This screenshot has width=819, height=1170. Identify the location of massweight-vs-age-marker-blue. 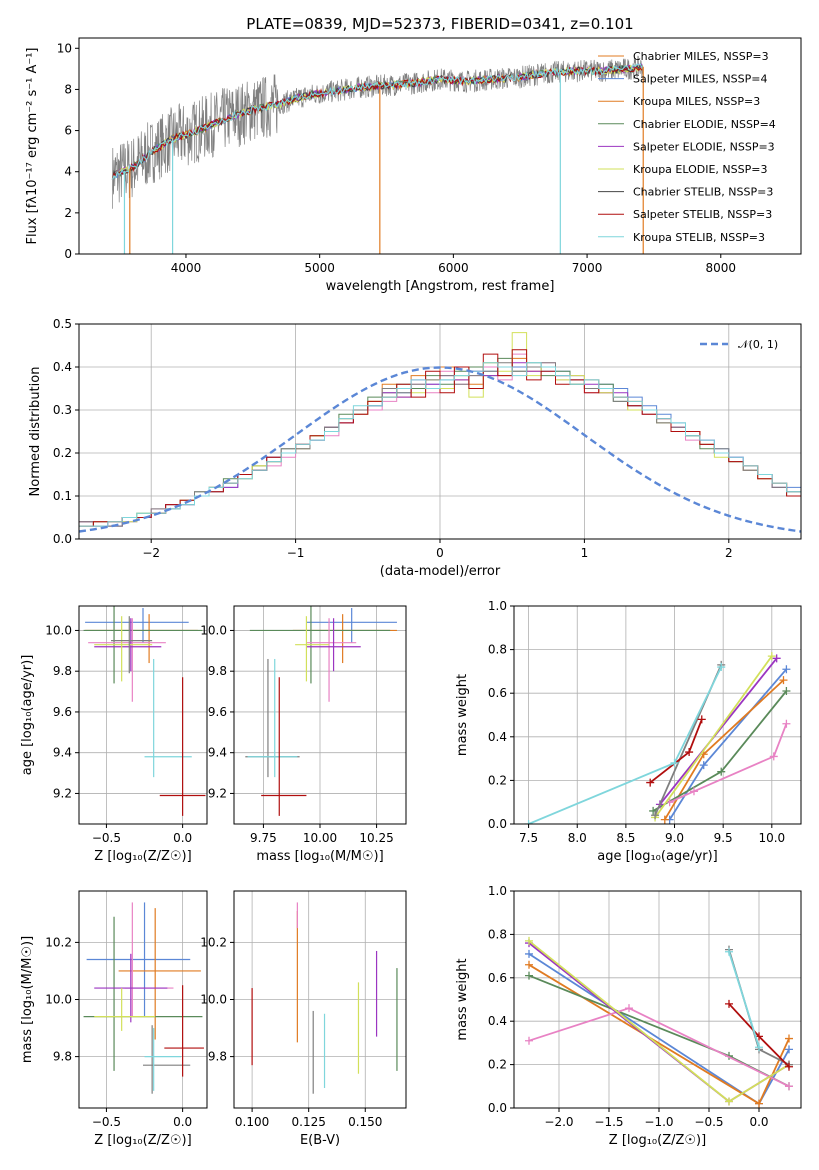
(786, 669).